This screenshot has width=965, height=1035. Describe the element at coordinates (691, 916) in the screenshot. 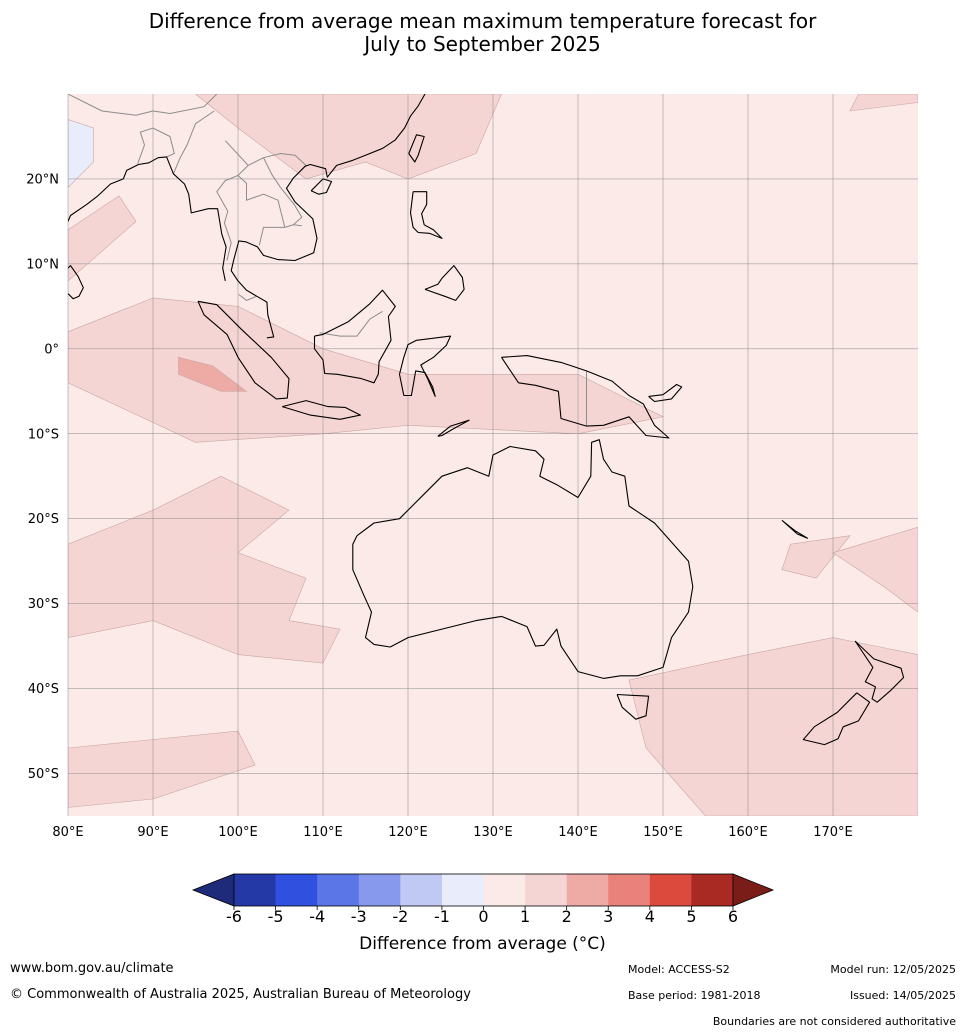

I see `colorbar-tick-label: 5` at that location.